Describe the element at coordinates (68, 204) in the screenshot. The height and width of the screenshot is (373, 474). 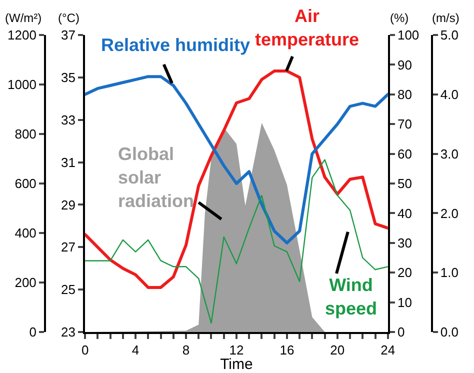
I see `y2-tick-label: 29` at that location.